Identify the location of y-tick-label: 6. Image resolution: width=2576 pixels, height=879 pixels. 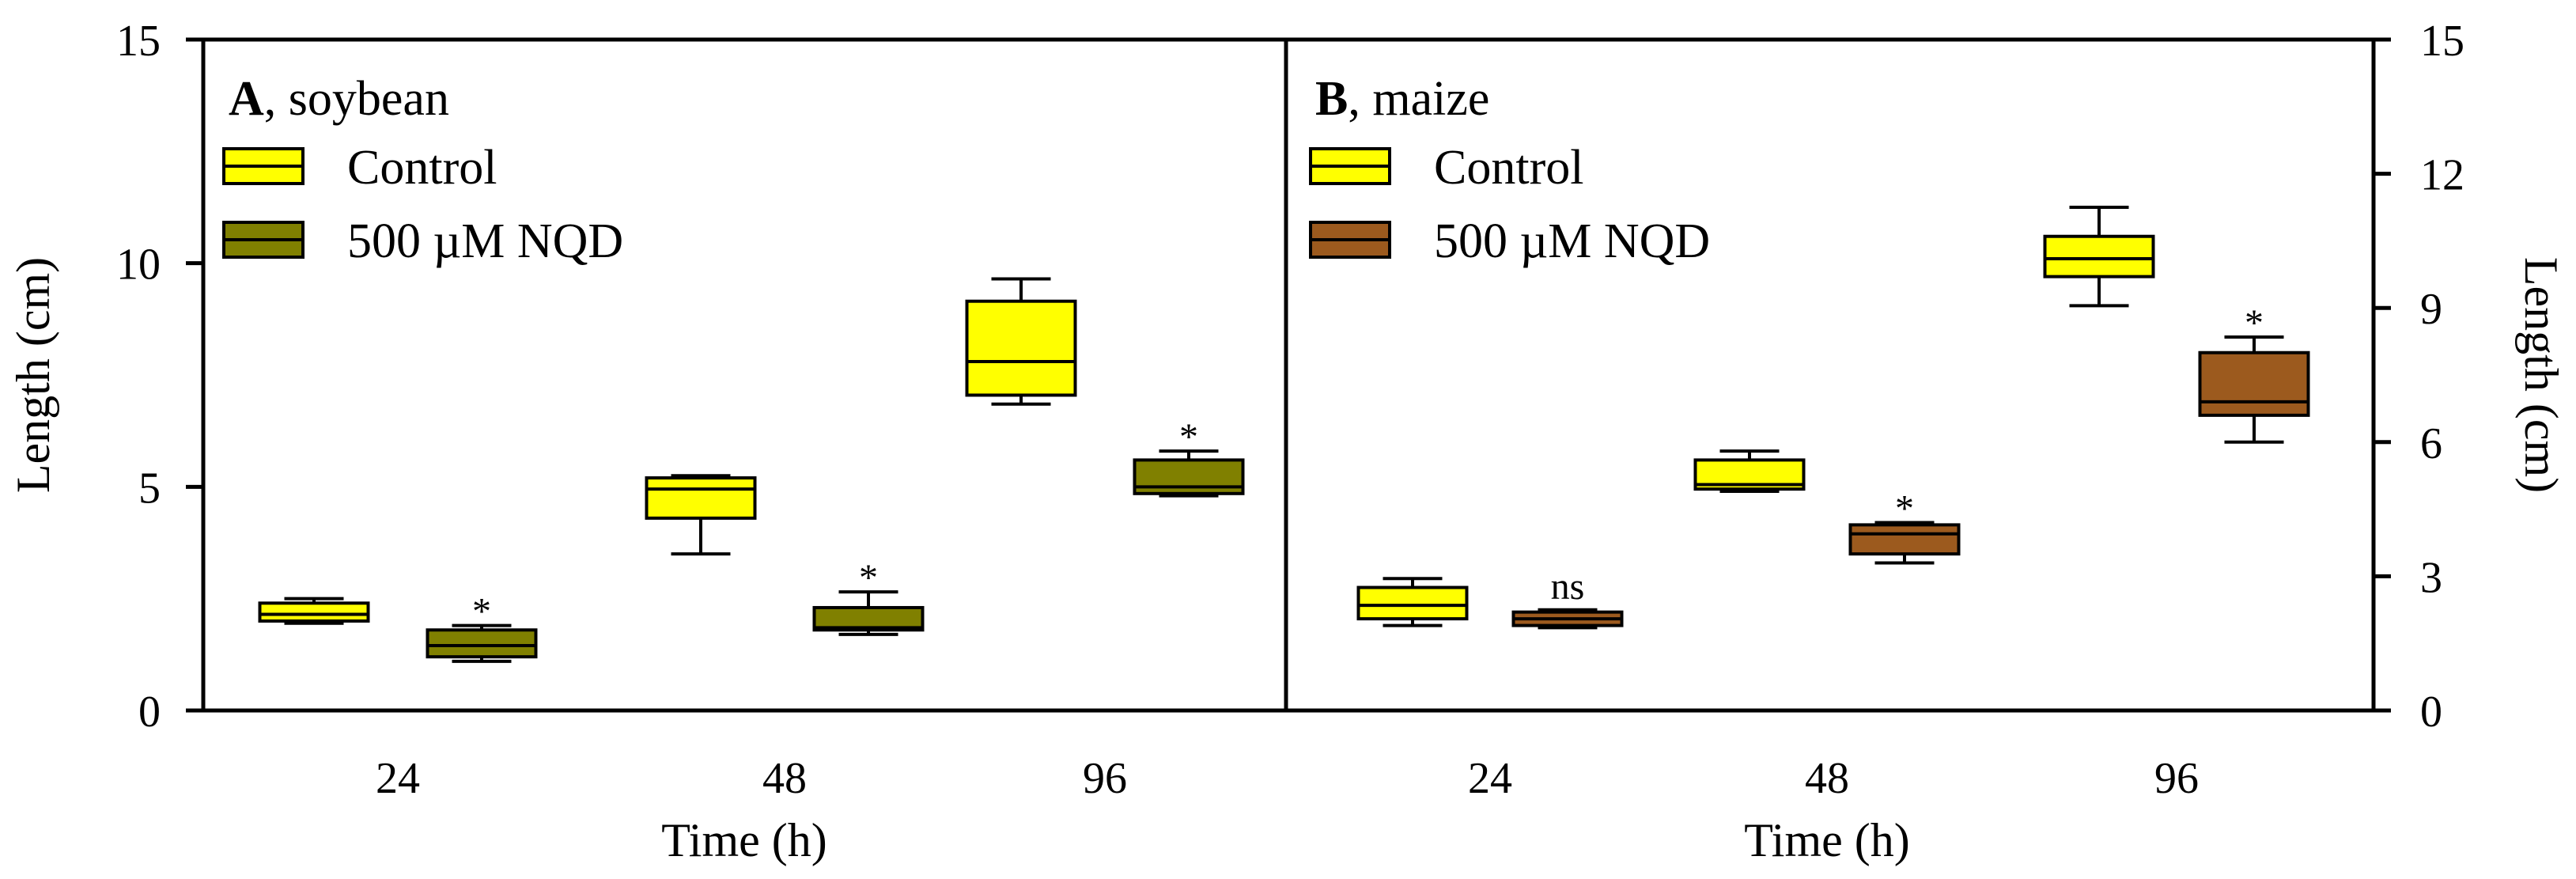
(2431, 443).